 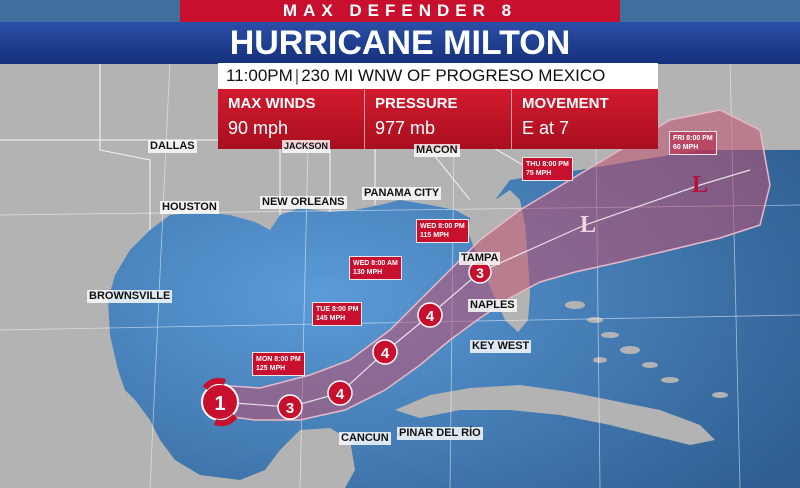 What do you see at coordinates (492, 305) in the screenshot?
I see `city-naples: NAPLES` at bounding box center [492, 305].